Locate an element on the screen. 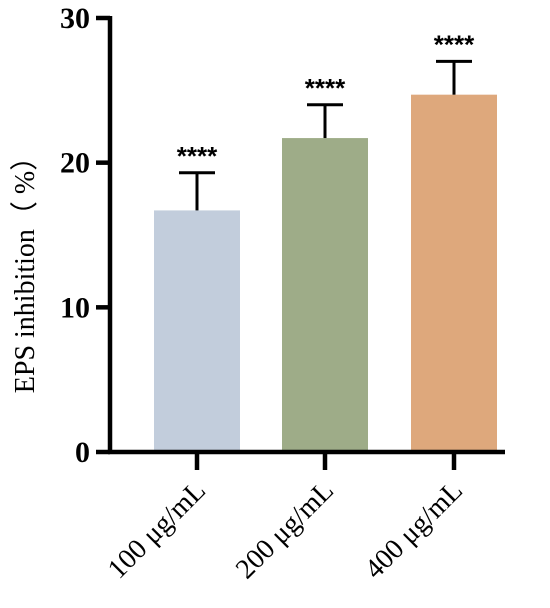 The height and width of the screenshot is (608, 550). y-tick-label: 0 is located at coordinates (82, 452).